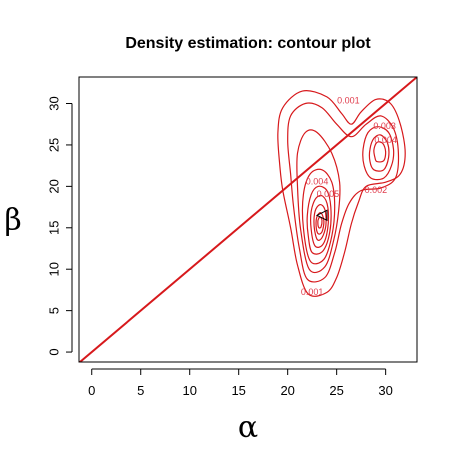 The height and width of the screenshot is (461, 458). I want to click on contour-label-2: 0.004, so click(385, 140).